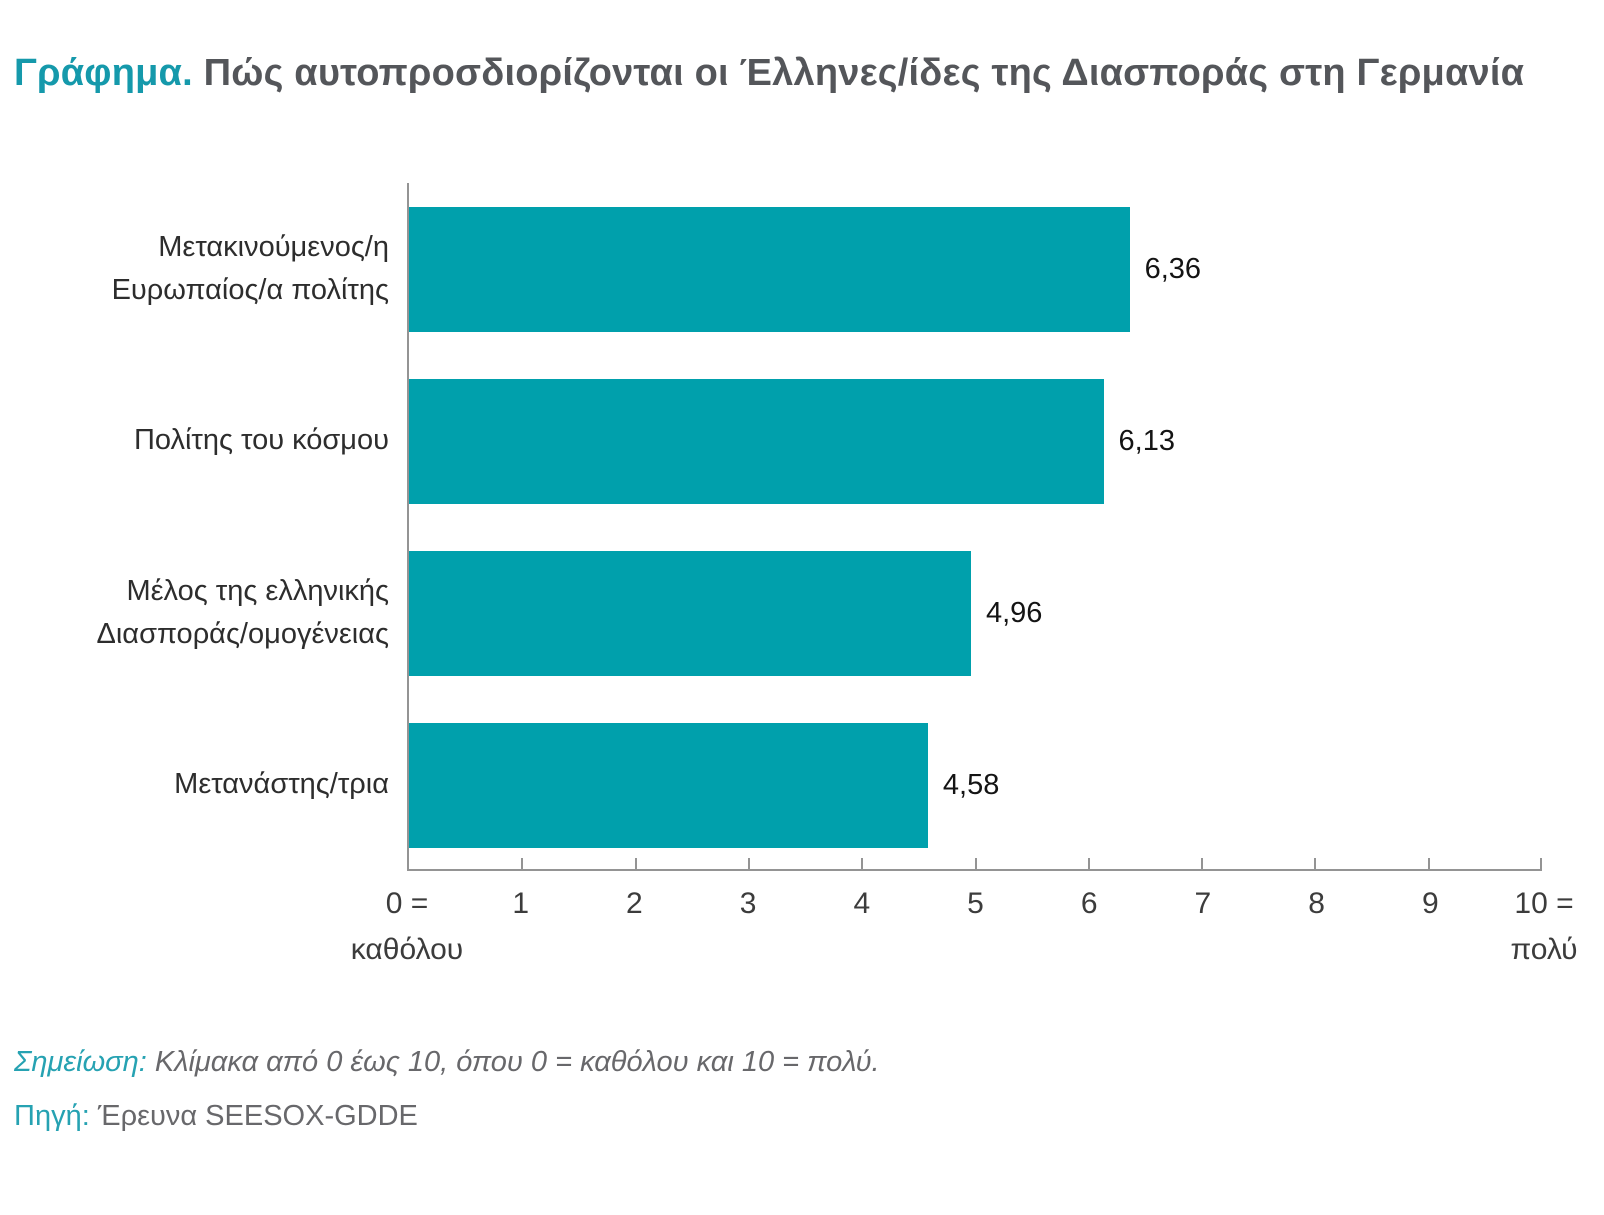  What do you see at coordinates (407, 949) in the screenshot?
I see `x-tick-sub-label: καθόλου` at bounding box center [407, 949].